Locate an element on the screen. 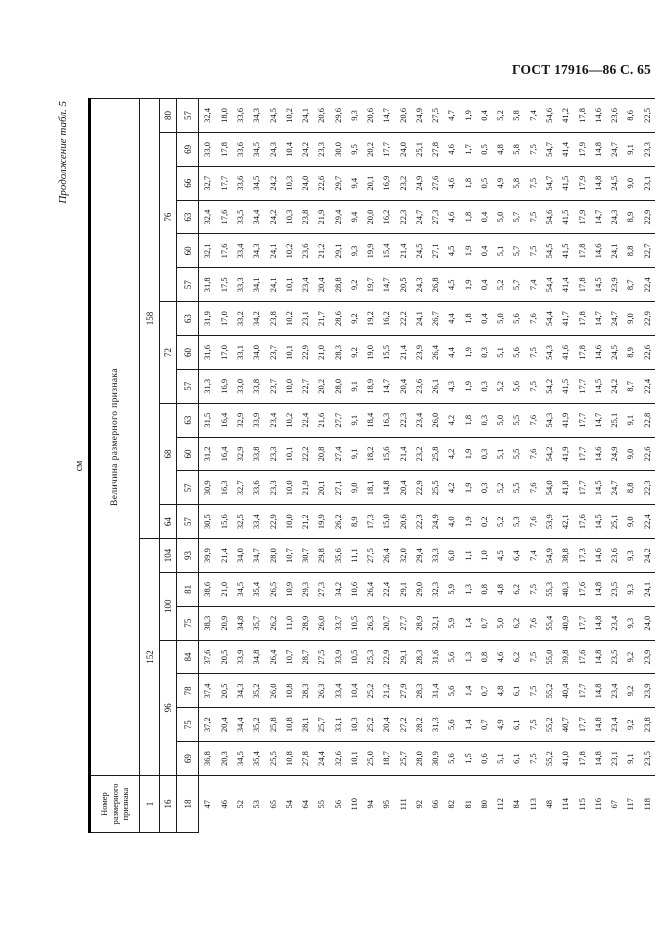 The image size is (661, 936). value-cell: 17,6 is located at coordinates (581, 521).